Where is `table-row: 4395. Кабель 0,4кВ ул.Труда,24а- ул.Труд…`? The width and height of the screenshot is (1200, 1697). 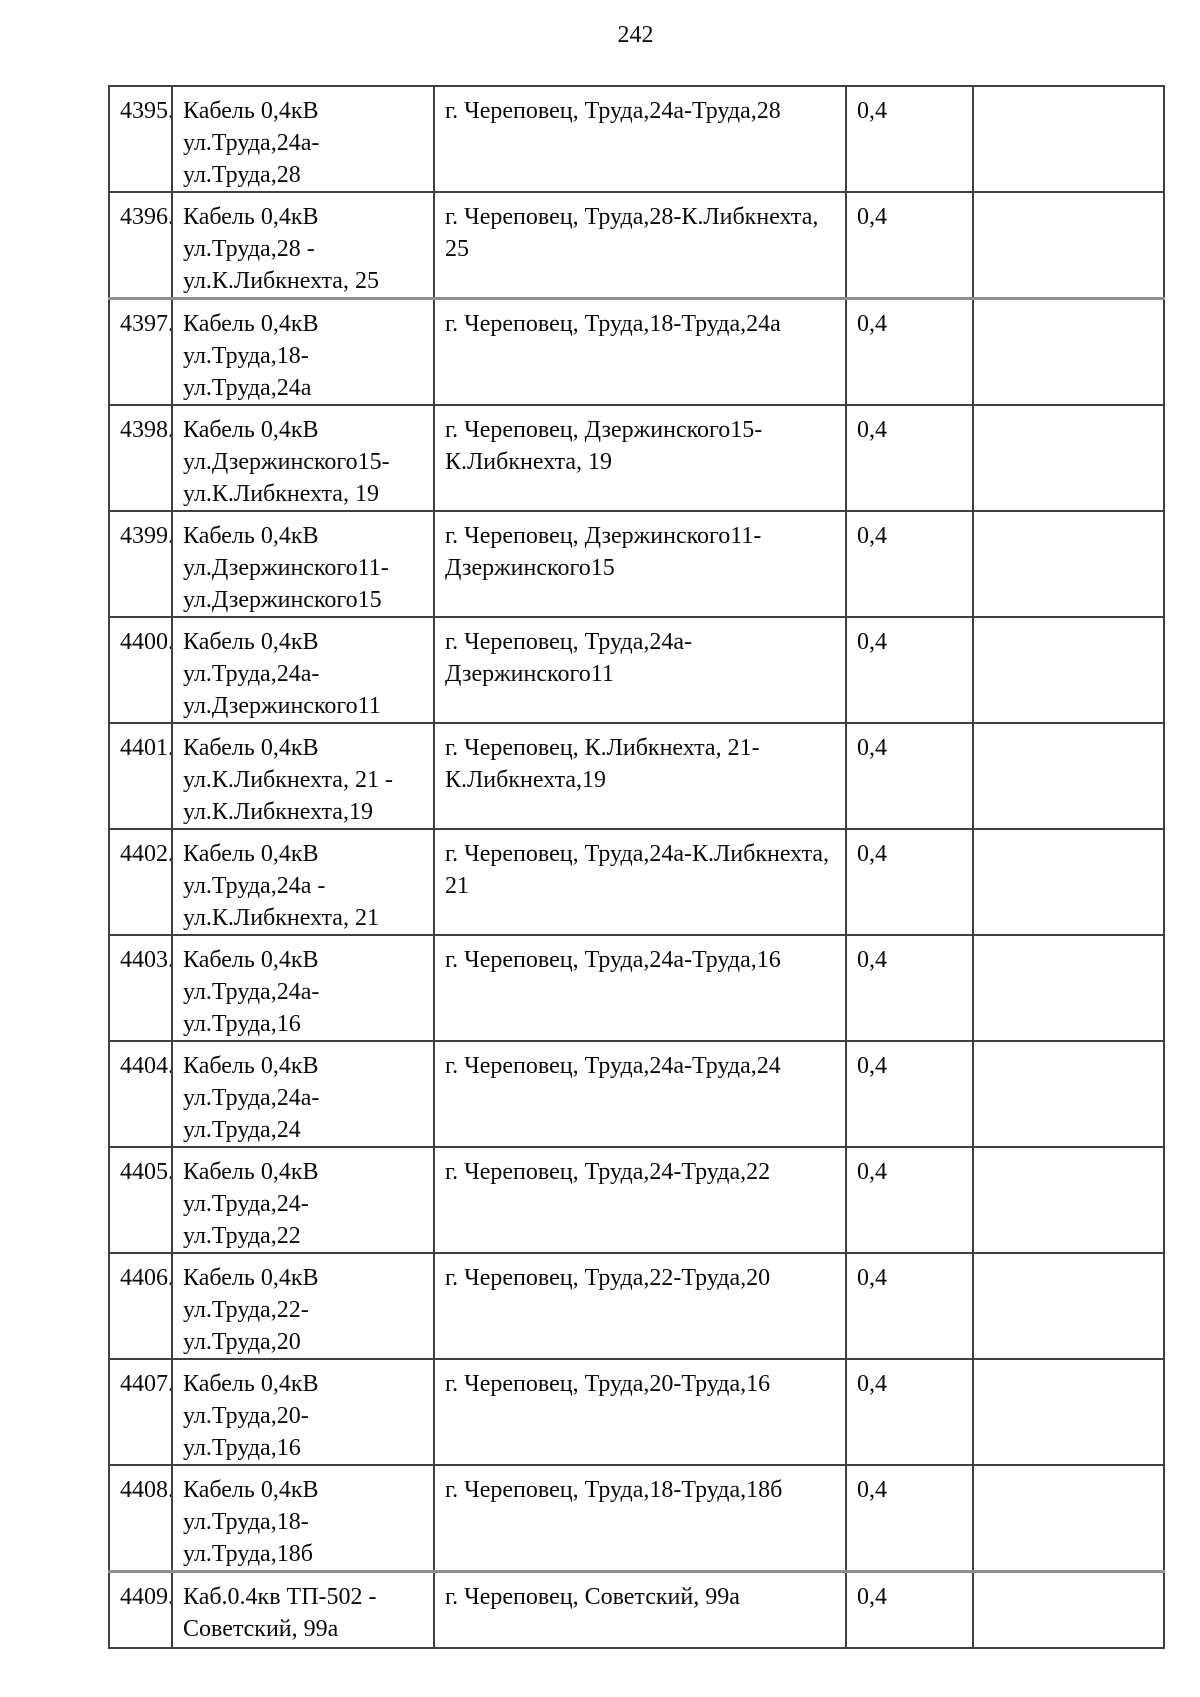
table-row: 4395. Кабель 0,4кВ ул.Труда,24а- ул.Труд… is located at coordinates (636, 139).